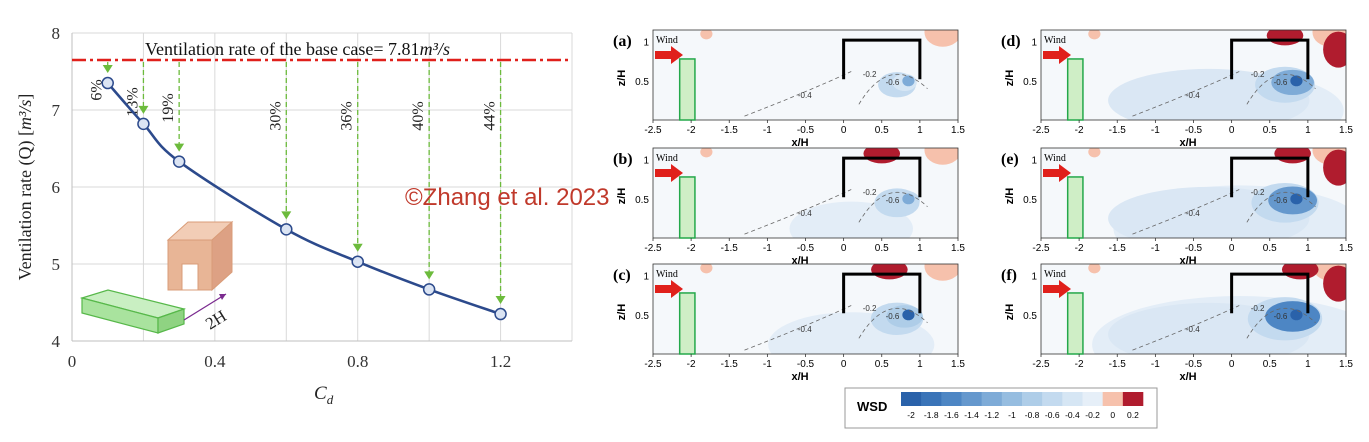 This screenshot has width=1369, height=442. Describe the element at coordinates (653, 130) in the screenshot. I see `x-tick-label: -2.5` at that location.